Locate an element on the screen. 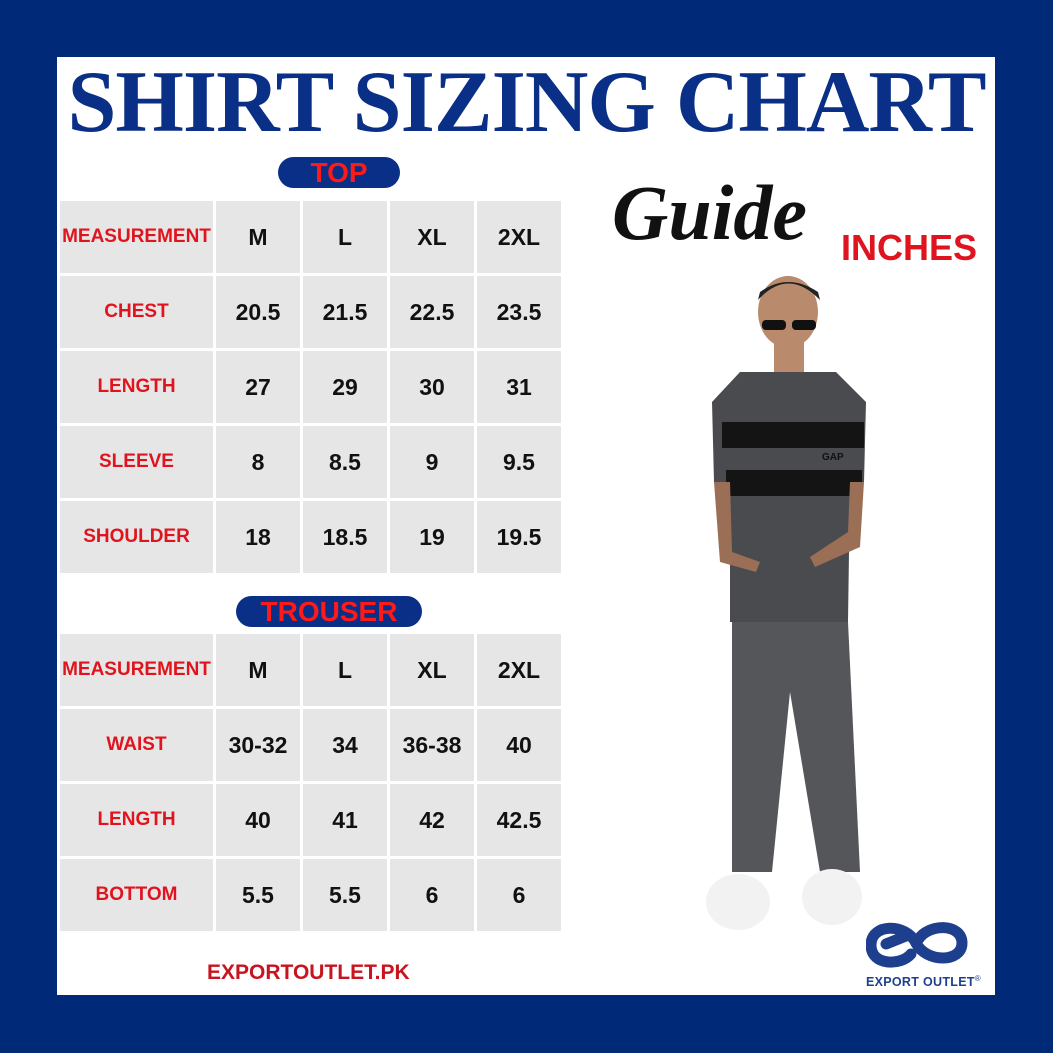 The image size is (1053, 1053). size-value-cell: 8.5 is located at coordinates (345, 462).